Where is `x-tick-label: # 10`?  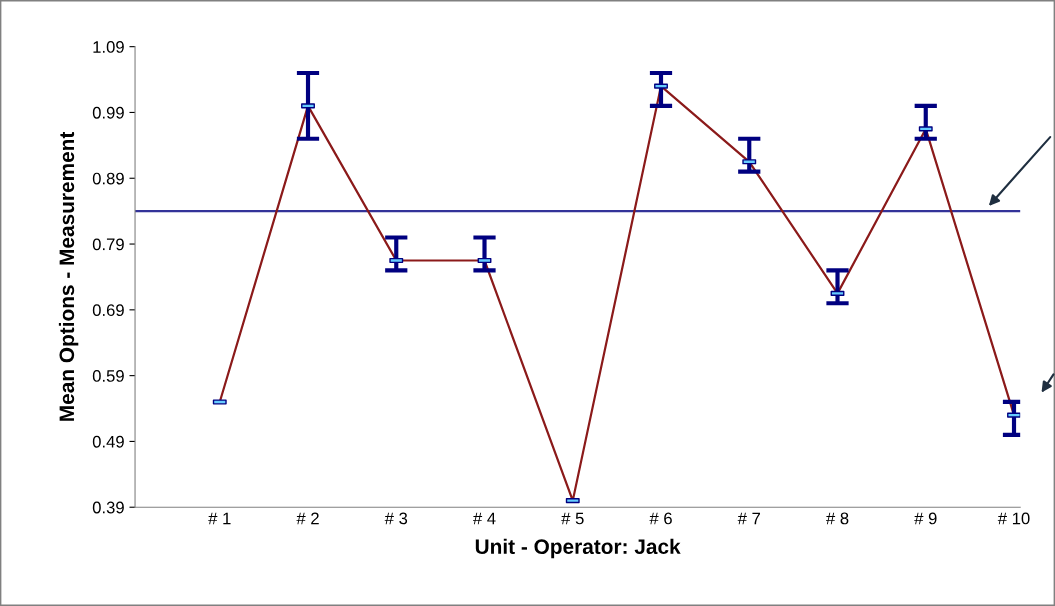 x-tick-label: # 10 is located at coordinates (1013, 518).